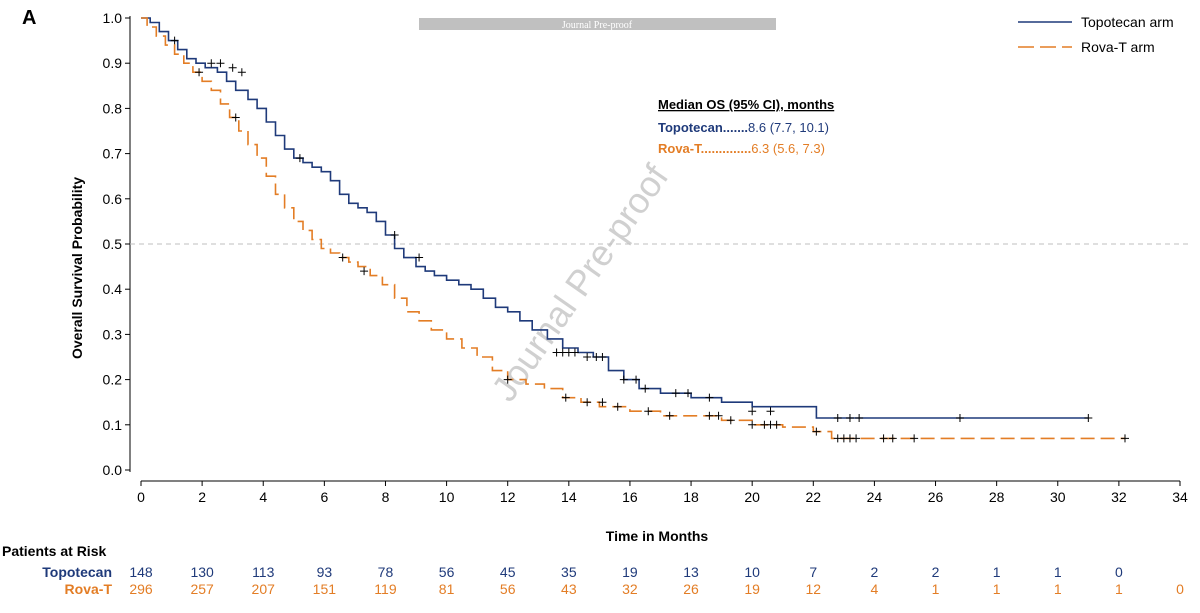 The width and height of the screenshot is (1200, 613). What do you see at coordinates (752, 589) in the screenshot?
I see `risk-count-rovat: 19` at bounding box center [752, 589].